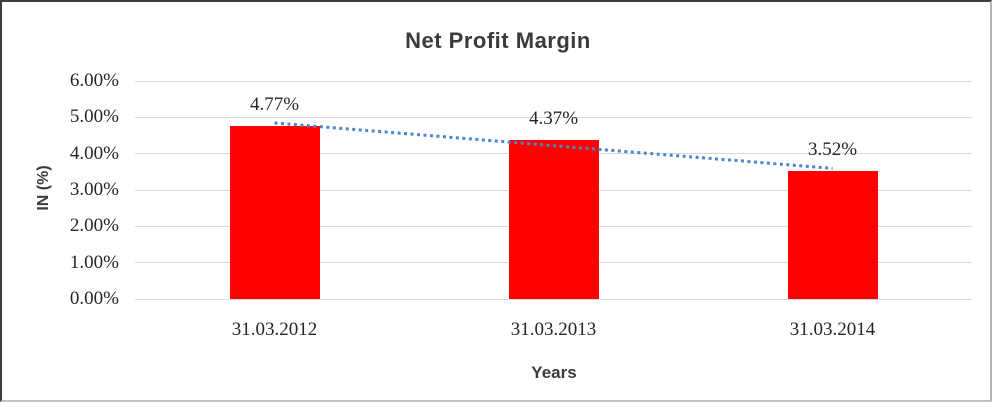 The image size is (994, 407). What do you see at coordinates (832, 150) in the screenshot?
I see `data-label: 3.52%` at bounding box center [832, 150].